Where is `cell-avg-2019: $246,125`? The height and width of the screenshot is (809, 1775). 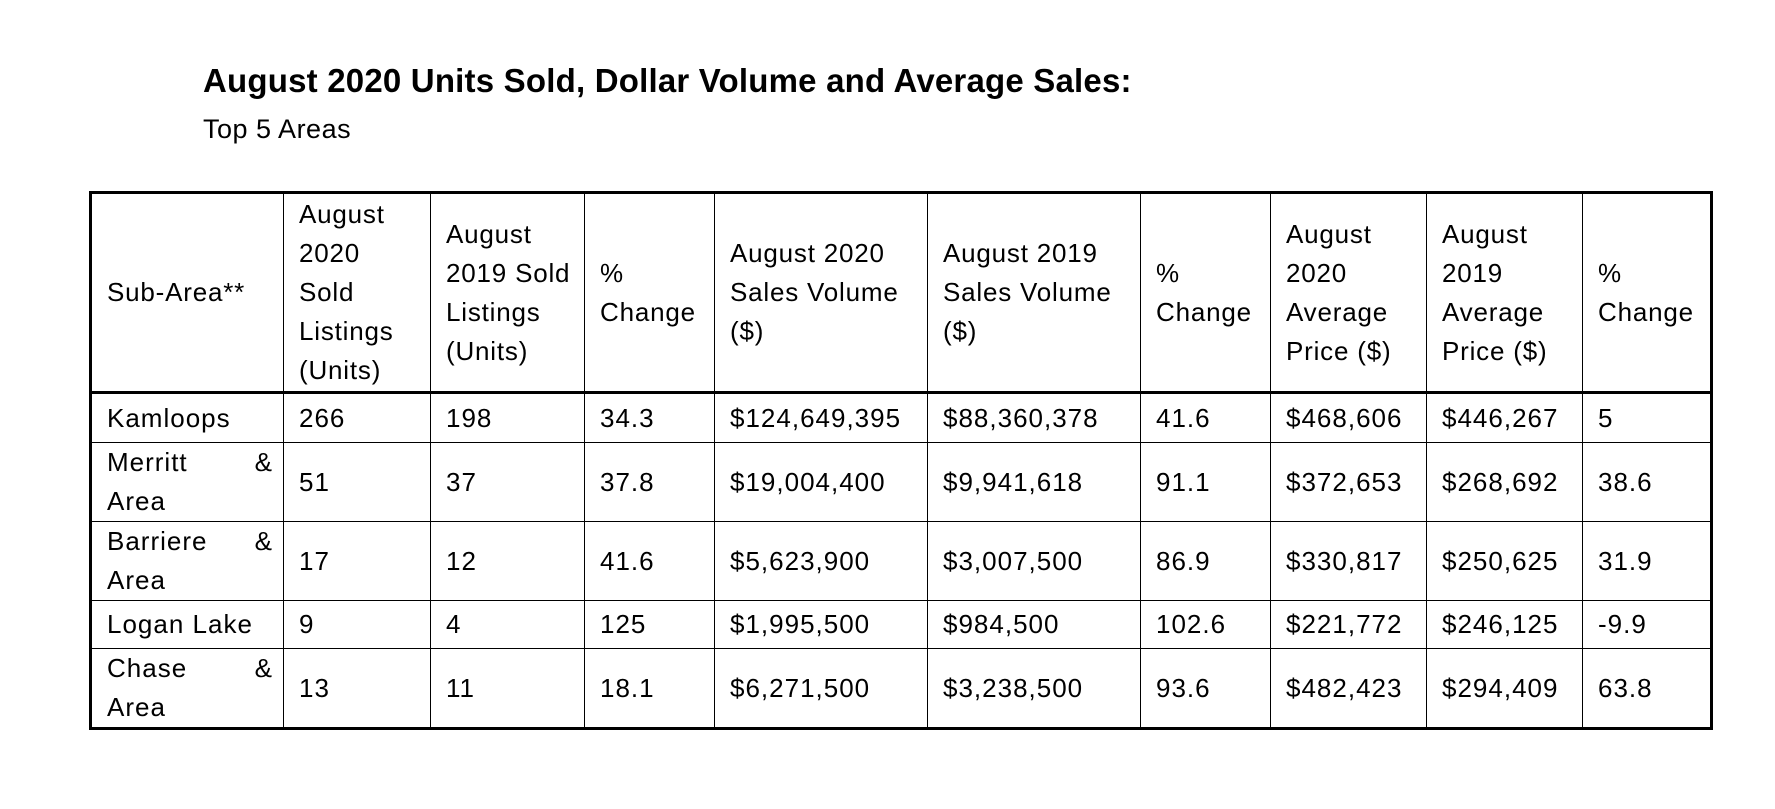 cell-avg-2019: $246,125 is located at coordinates (1504, 624).